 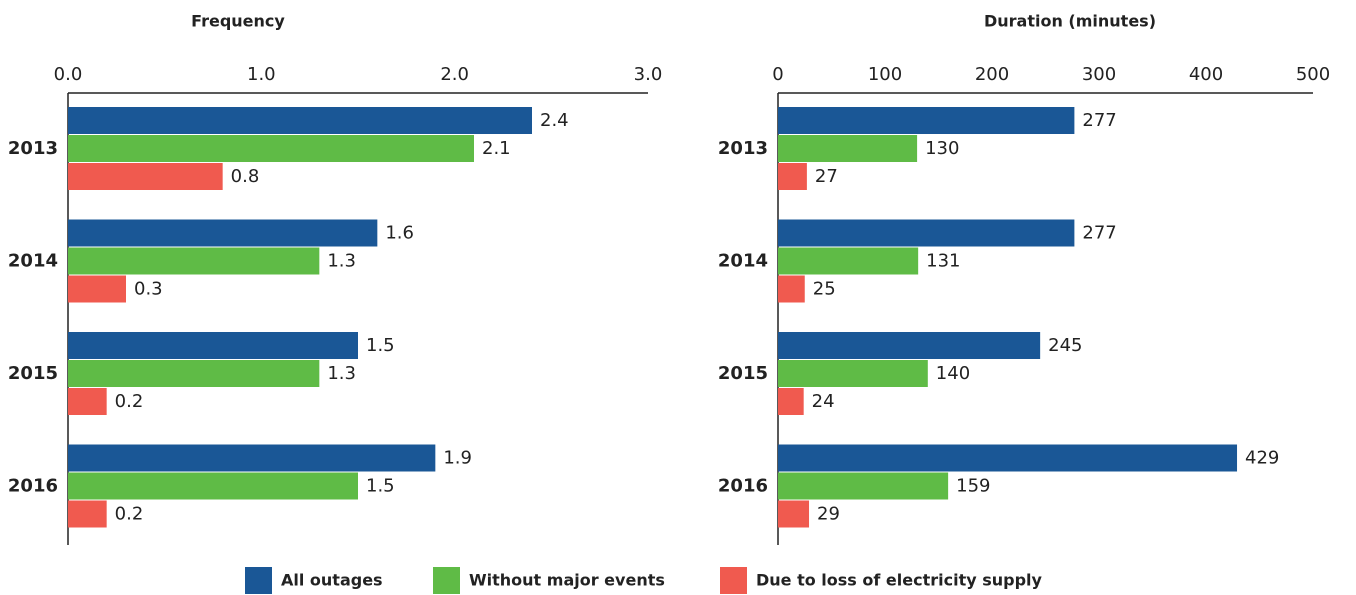 What do you see at coordinates (828, 514) in the screenshot?
I see `value-label: 29` at bounding box center [828, 514].